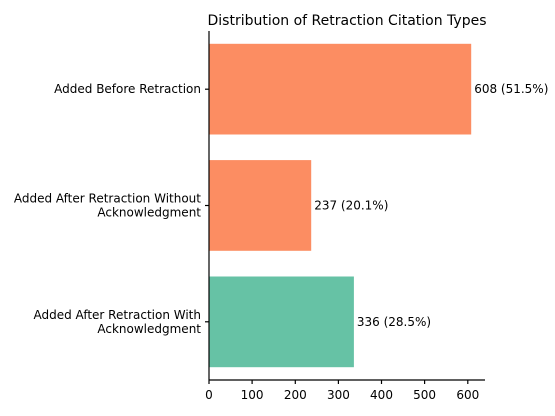  Describe the element at coordinates (209, 395) in the screenshot. I see `x-tick-label: 0` at that location.